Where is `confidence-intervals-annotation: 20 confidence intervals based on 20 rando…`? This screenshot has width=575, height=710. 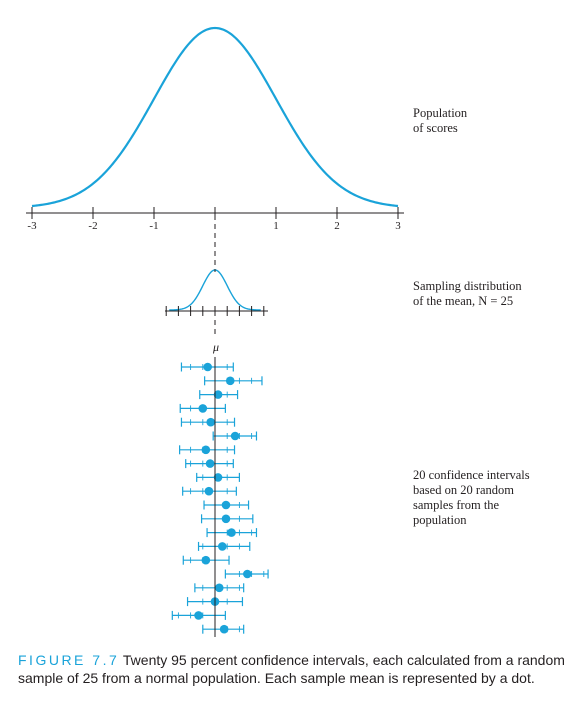
confidence-intervals-annotation: 20 confidence intervals based on 20 rando… is located at coordinates (471, 497).